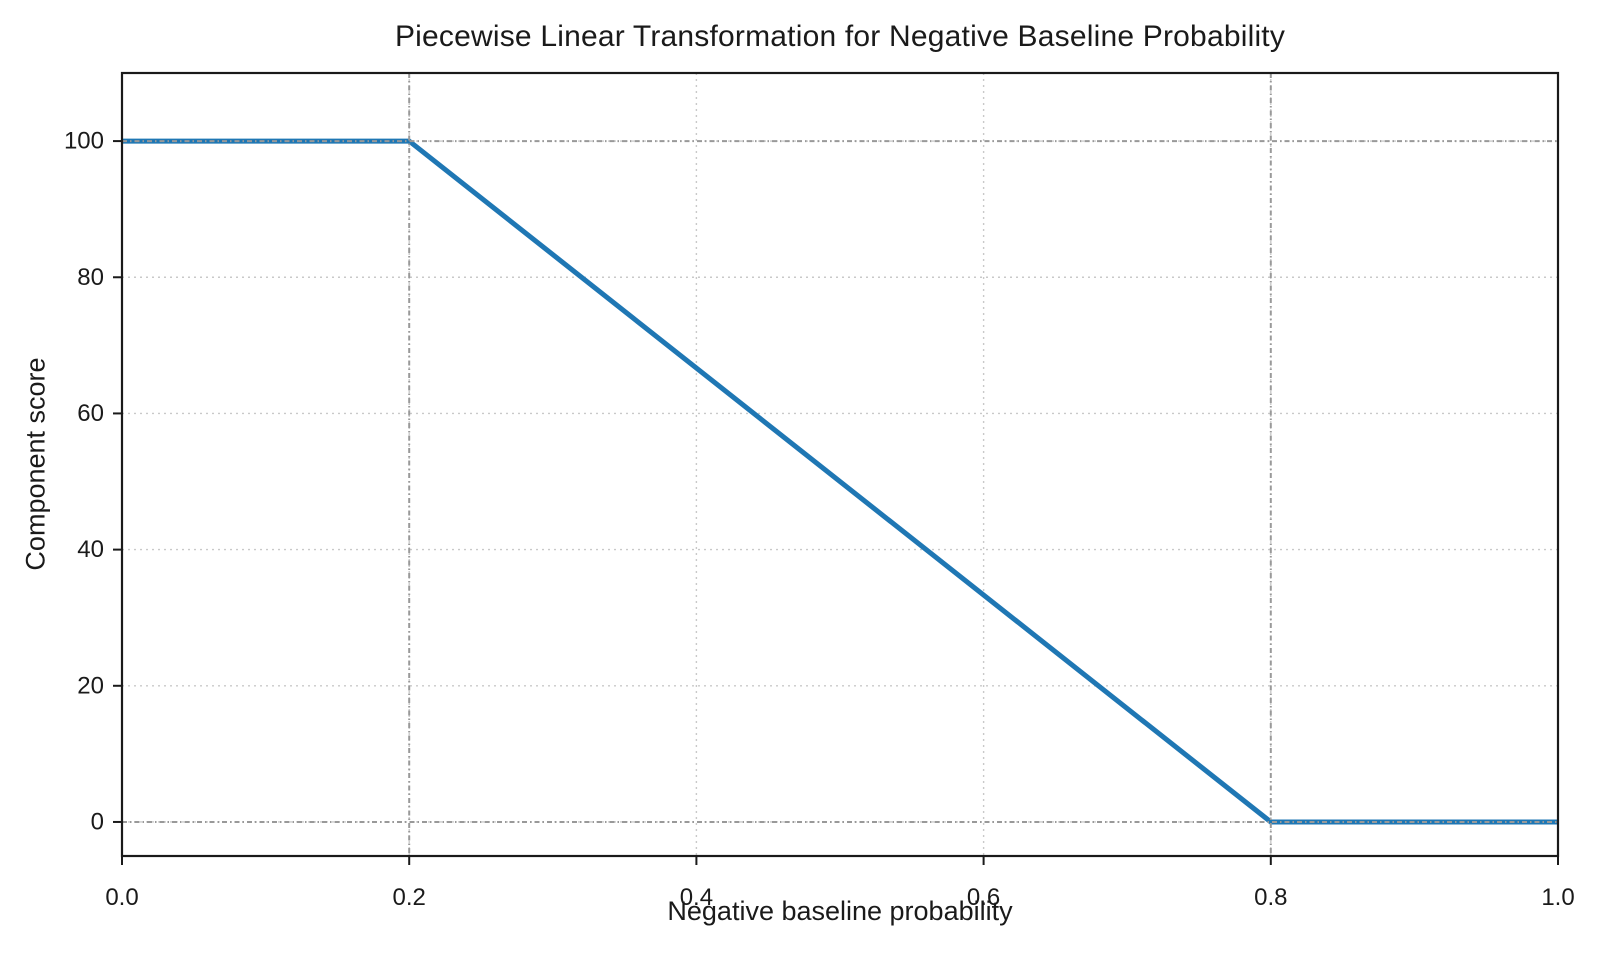 This screenshot has width=1600, height=960. I want to click on x-tick-label-0.2: 0.2, so click(409, 897).